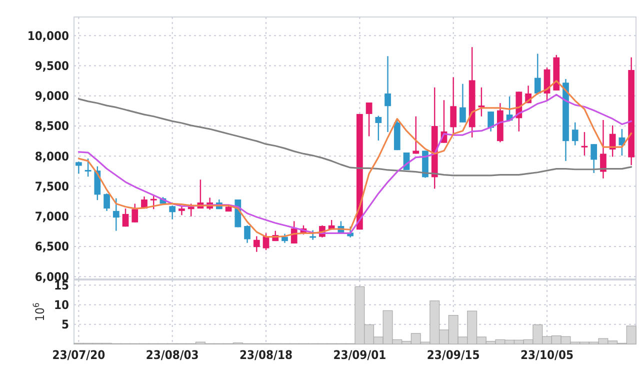 Image resolution: width=639 pixels, height=366 pixels. I want to click on y-tick-label: 9,500, so click(51, 65).